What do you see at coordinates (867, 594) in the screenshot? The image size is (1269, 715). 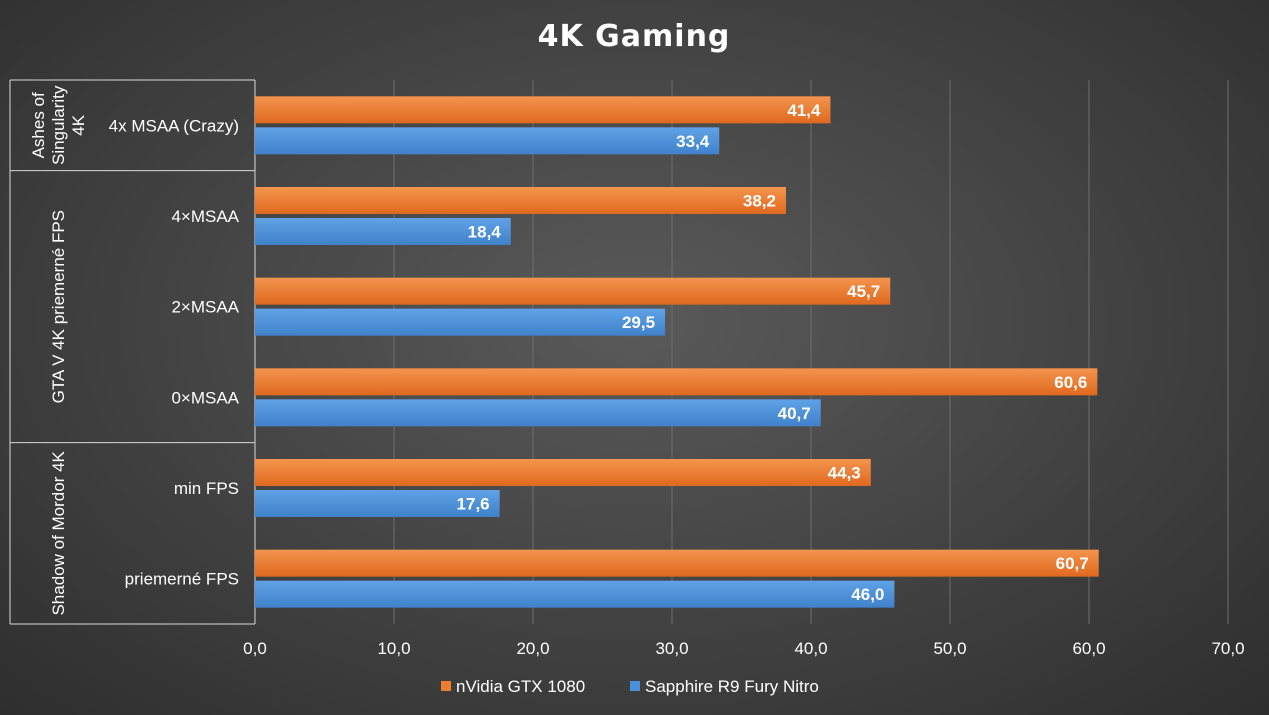 I see `data-label: 46,0` at bounding box center [867, 594].